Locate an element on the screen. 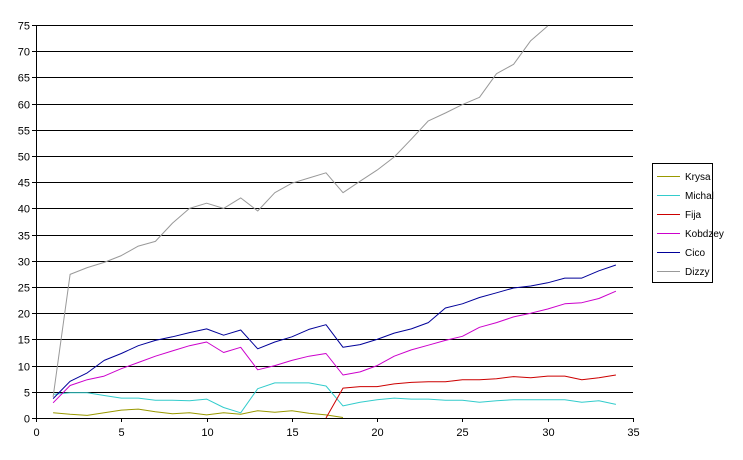 This screenshot has width=743, height=460. series-line-fija is located at coordinates (470, 396).